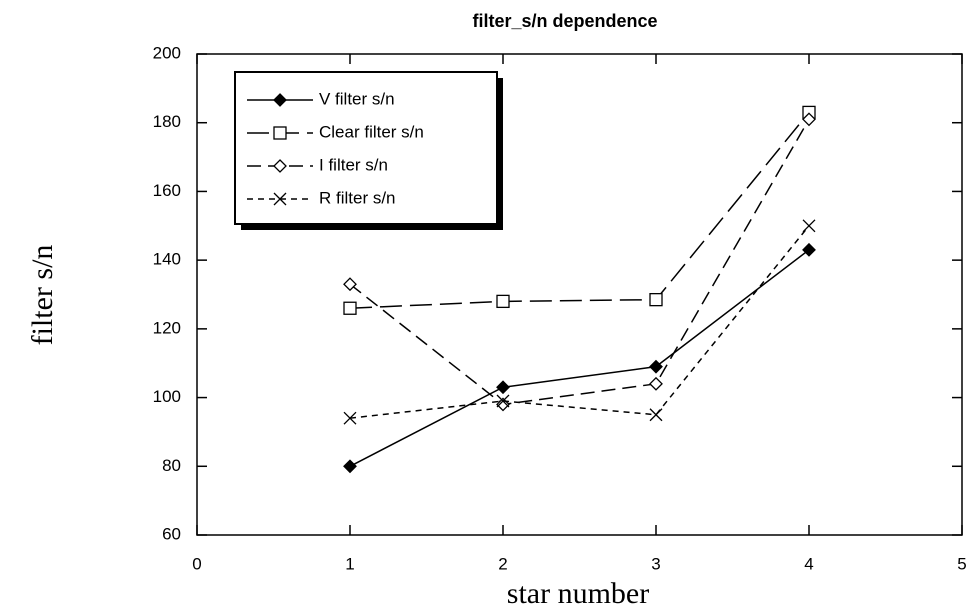  I want to click on y-tick-label: 160, so click(167, 190).